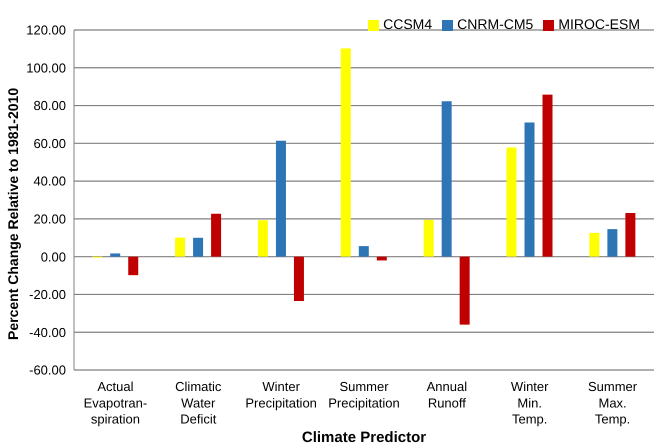 Image resolution: width=660 pixels, height=446 pixels. I want to click on legend-label: CCSM4, so click(407, 24).